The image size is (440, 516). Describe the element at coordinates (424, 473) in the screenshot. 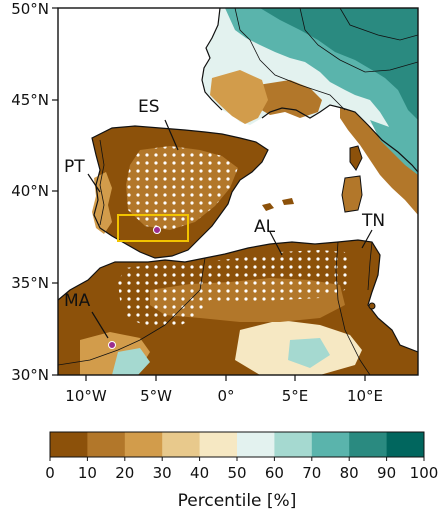

I see `colorbar-tick-label: 100` at that location.